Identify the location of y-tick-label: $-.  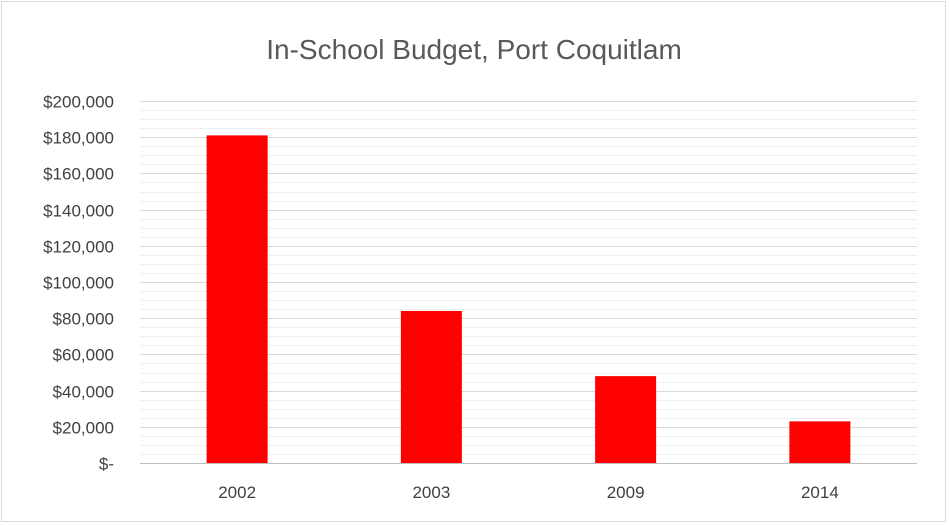
(106, 464).